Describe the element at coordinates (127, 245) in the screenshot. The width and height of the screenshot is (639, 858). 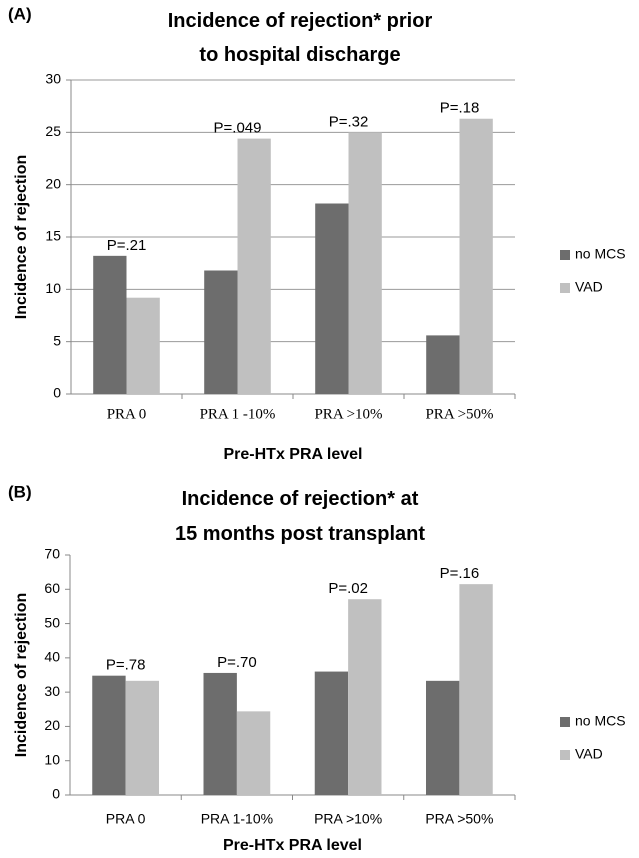
I see `annotation: P=.21` at that location.